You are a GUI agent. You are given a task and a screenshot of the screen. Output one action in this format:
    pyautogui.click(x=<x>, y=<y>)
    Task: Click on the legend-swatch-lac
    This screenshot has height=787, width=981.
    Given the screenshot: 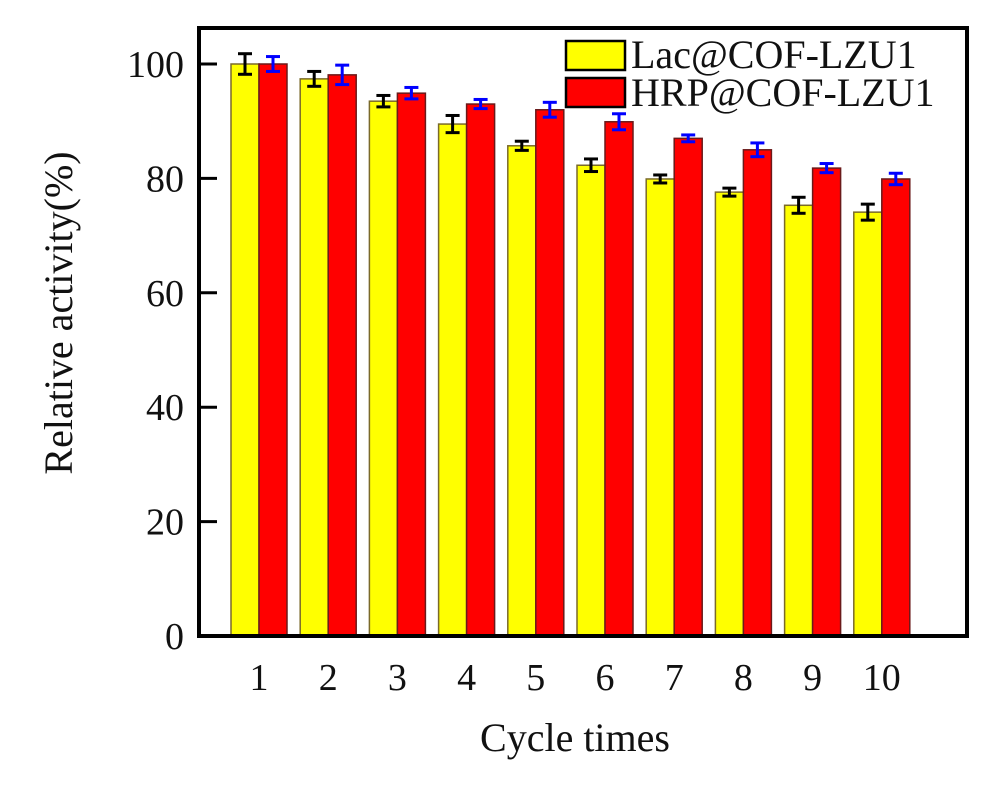 What is the action you would take?
    pyautogui.click(x=595, y=55)
    